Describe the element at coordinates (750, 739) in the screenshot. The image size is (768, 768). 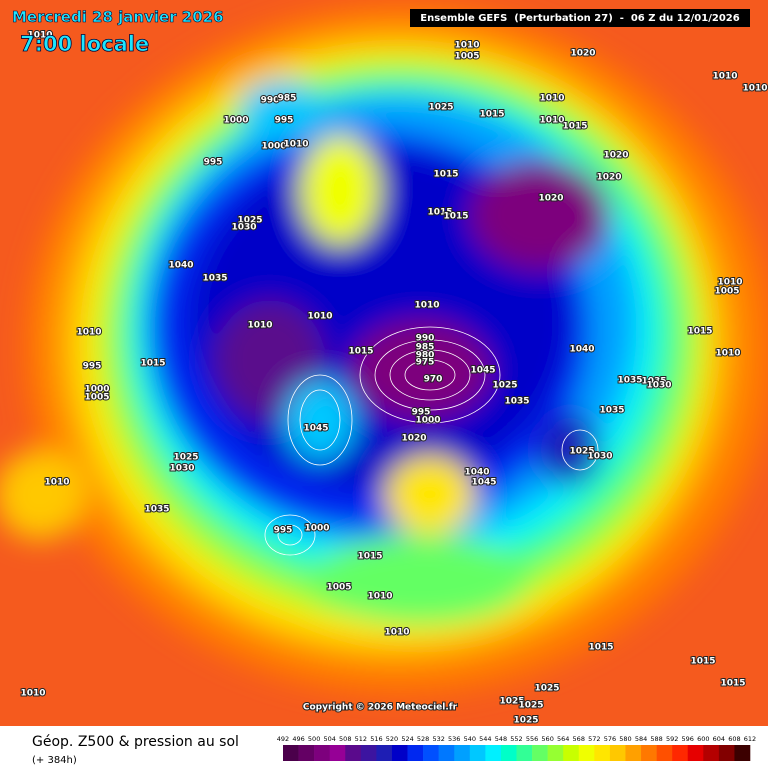
I see `colorbar-label: 612` at that location.